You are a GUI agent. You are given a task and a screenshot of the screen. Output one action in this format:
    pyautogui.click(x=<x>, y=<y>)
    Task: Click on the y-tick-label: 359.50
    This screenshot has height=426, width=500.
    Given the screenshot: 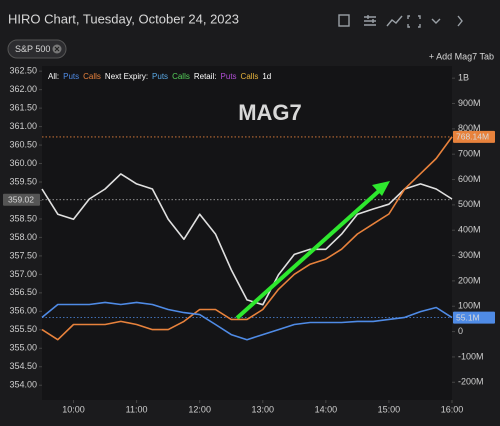 What is the action you would take?
    pyautogui.click(x=23, y=181)
    